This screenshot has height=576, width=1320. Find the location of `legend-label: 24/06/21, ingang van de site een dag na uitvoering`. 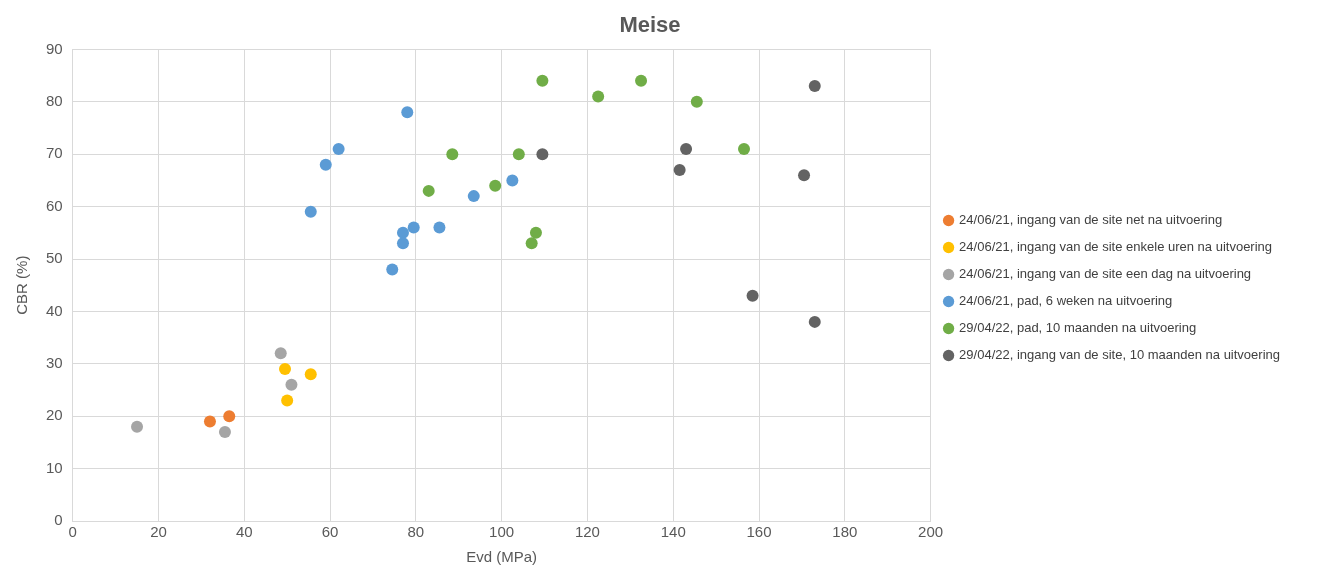

legend-label: 24/06/21, ingang van de site een dag na uitvoering is located at coordinates (1105, 274).